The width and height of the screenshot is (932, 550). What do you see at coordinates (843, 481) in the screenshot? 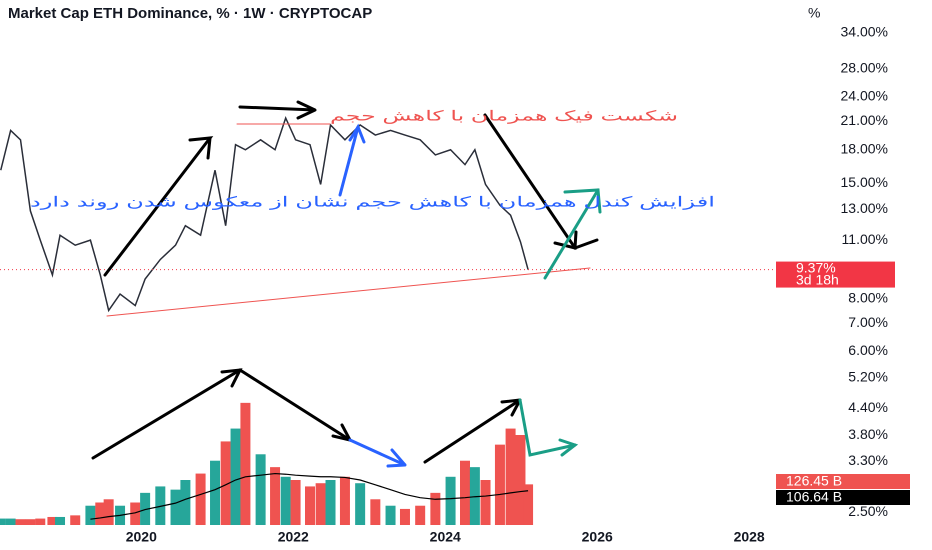
I see `volume-last-box` at bounding box center [843, 481].